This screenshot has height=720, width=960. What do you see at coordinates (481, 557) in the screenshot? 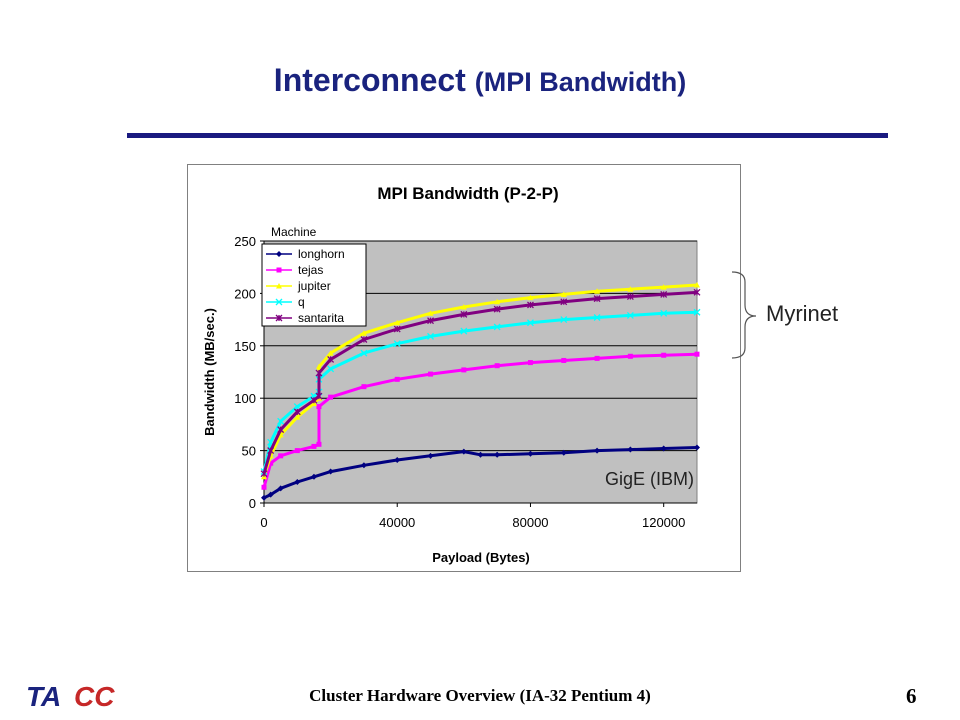
I see `x-axis-label: Payload (Bytes)` at bounding box center [481, 557].